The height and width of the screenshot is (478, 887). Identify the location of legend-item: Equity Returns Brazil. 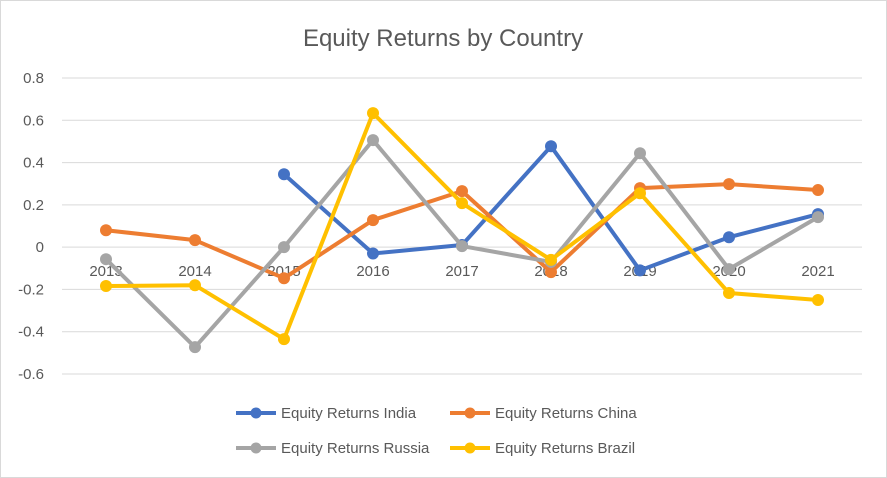
(542, 448).